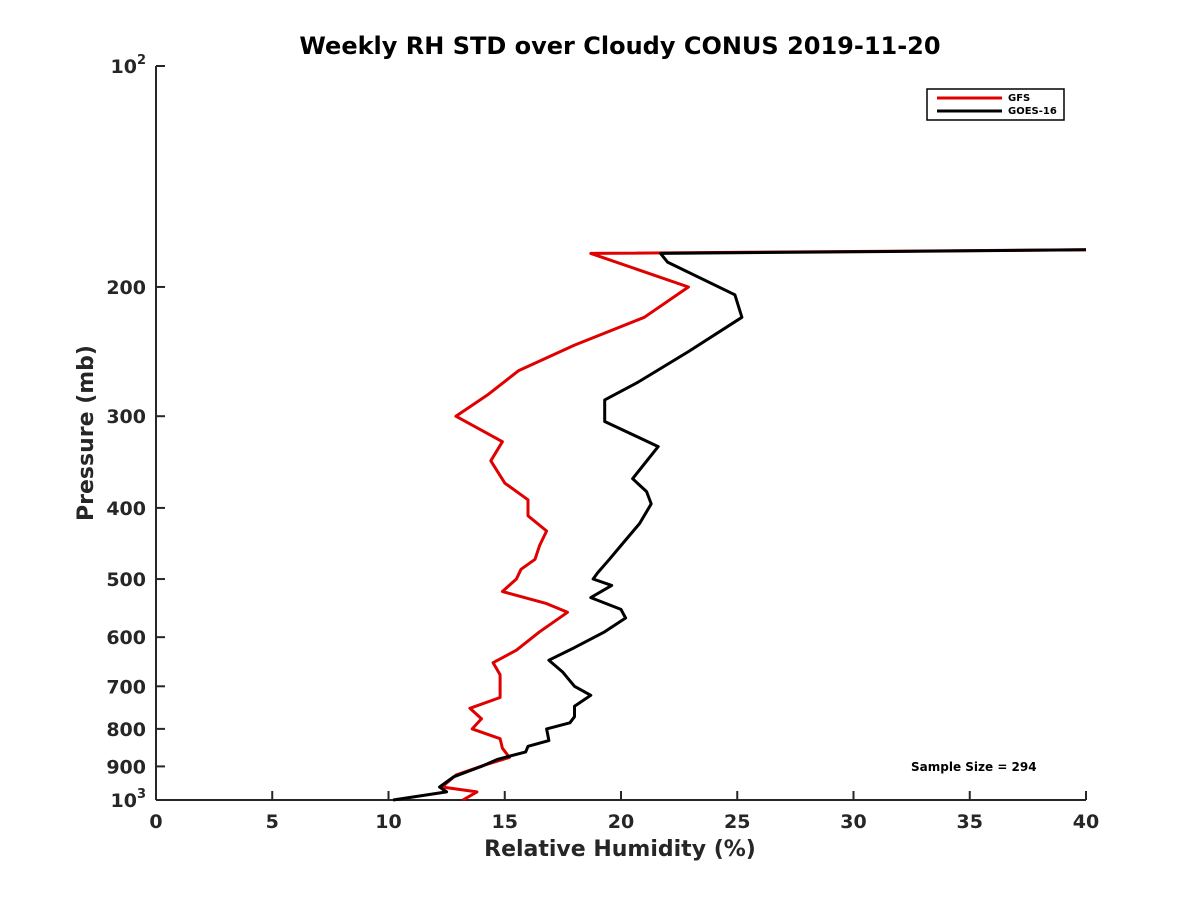 The image size is (1200, 900). Describe the element at coordinates (1086, 822) in the screenshot. I see `x-tick-label: 40` at that location.